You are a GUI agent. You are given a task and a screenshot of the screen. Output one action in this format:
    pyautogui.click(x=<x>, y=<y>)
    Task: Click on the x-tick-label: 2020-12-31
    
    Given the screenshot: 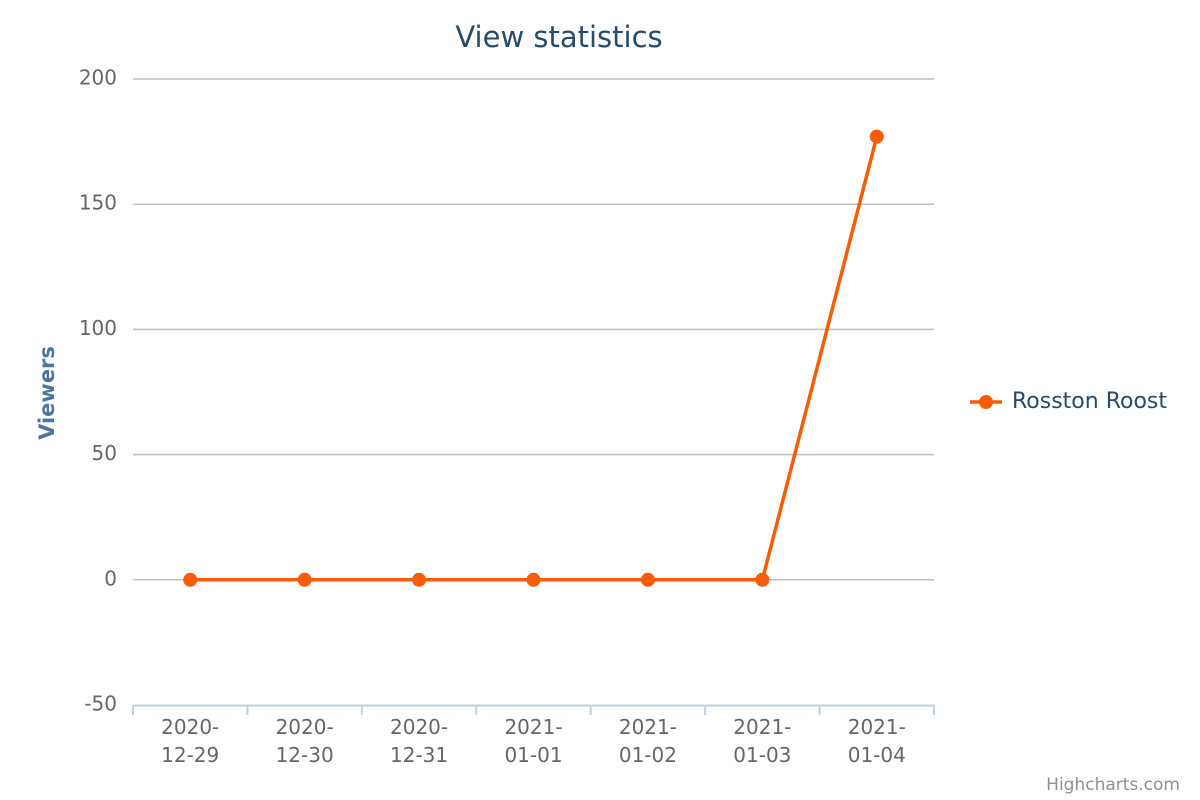 What is the action you would take?
    pyautogui.click(x=419, y=741)
    